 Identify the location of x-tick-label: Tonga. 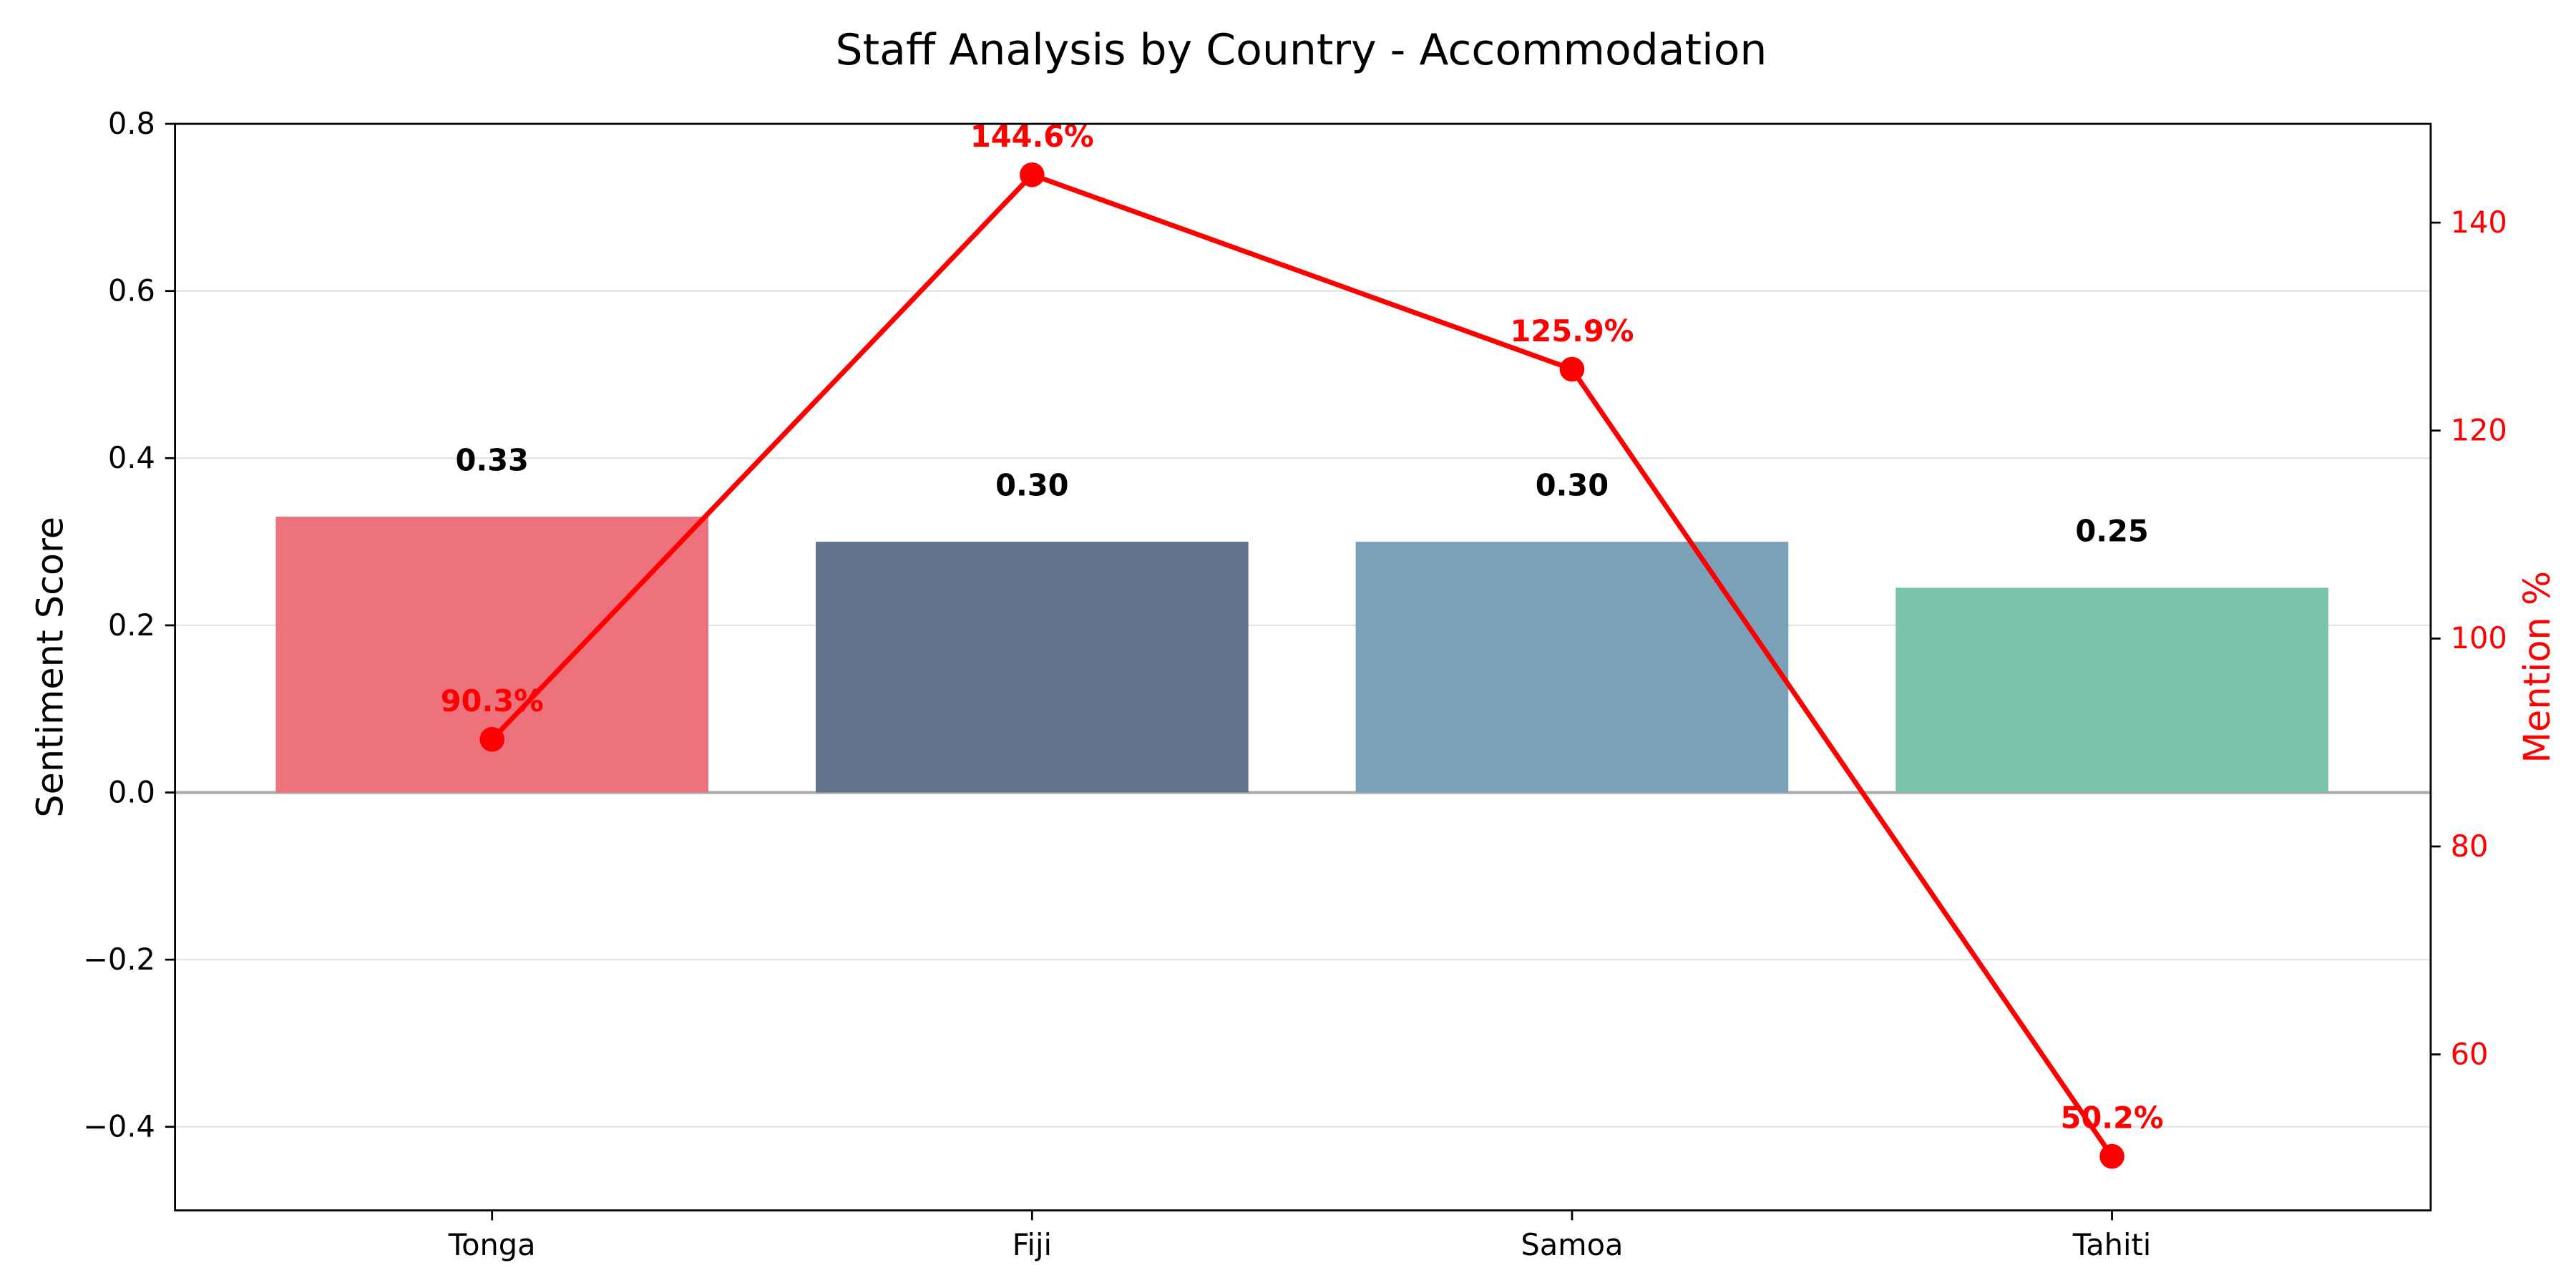
(492, 1244).